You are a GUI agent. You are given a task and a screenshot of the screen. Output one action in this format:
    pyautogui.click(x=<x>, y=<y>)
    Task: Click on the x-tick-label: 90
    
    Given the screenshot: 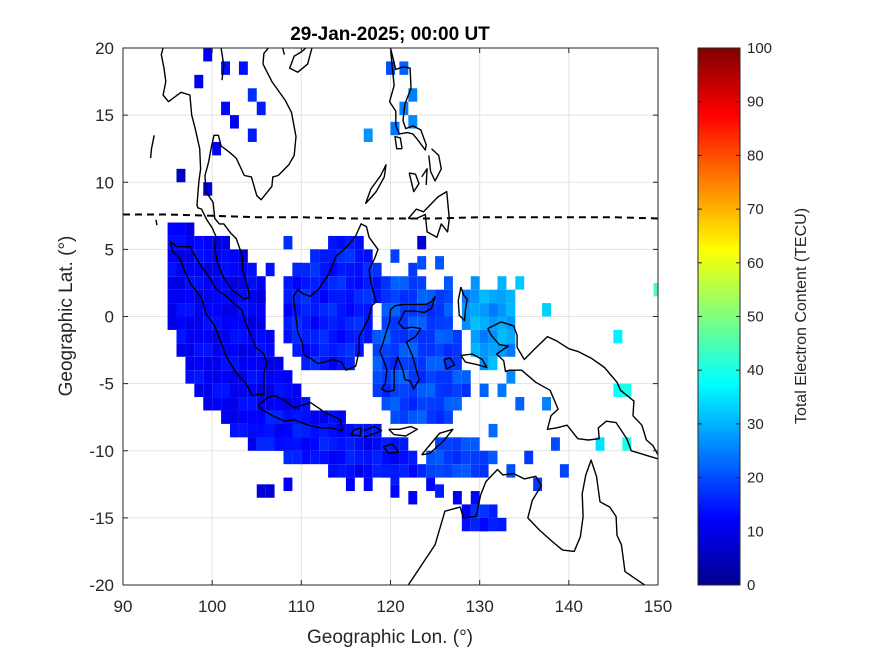 What is the action you would take?
    pyautogui.click(x=123, y=606)
    